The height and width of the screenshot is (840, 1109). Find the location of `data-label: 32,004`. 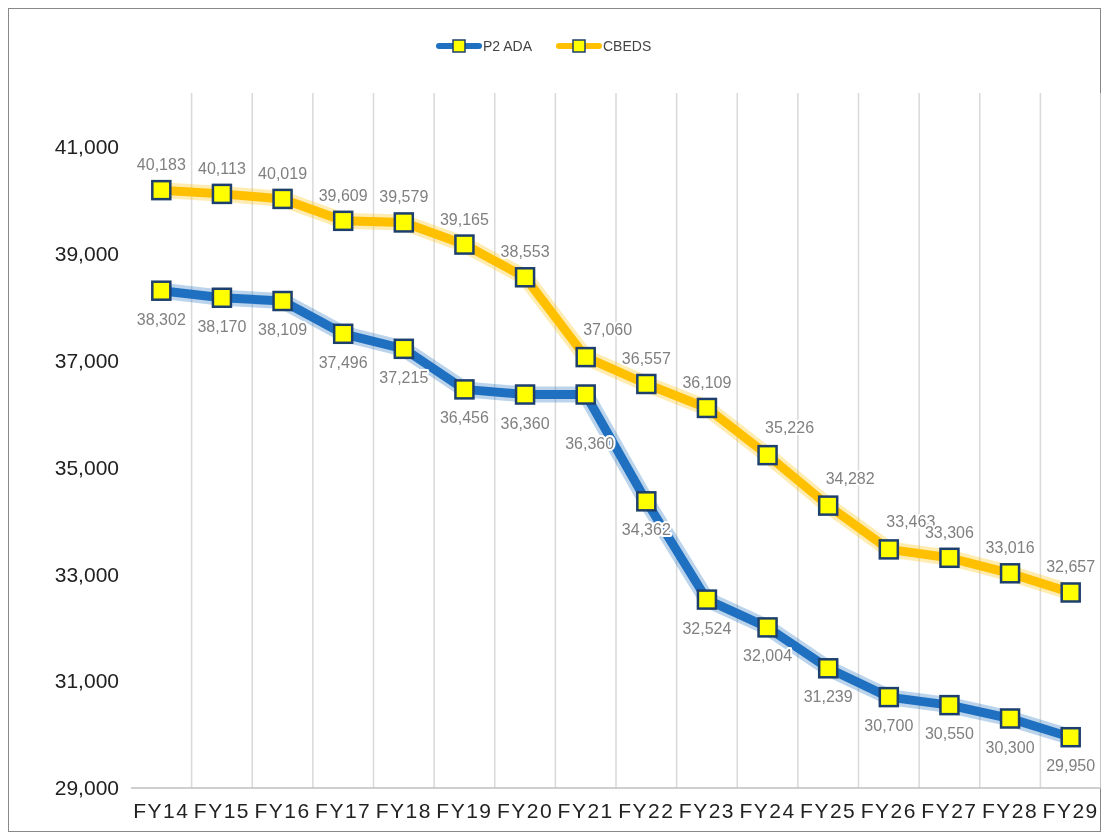

data-label: 32,004 is located at coordinates (768, 656).